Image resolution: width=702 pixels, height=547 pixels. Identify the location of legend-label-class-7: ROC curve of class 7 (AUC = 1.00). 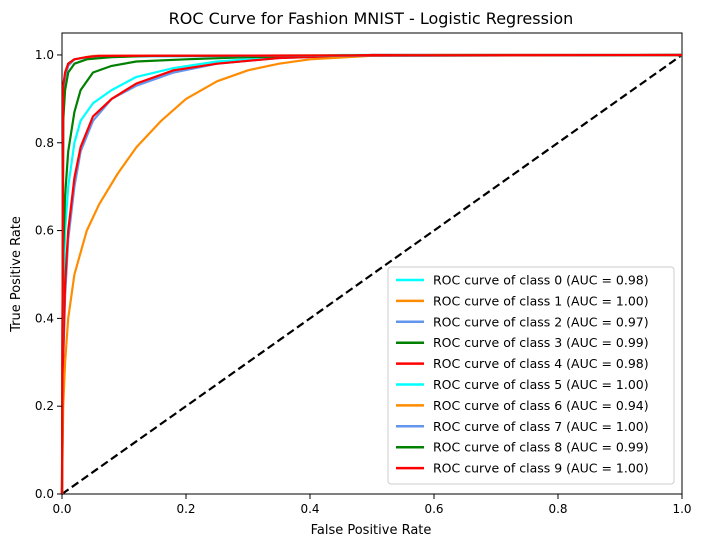
(541, 426).